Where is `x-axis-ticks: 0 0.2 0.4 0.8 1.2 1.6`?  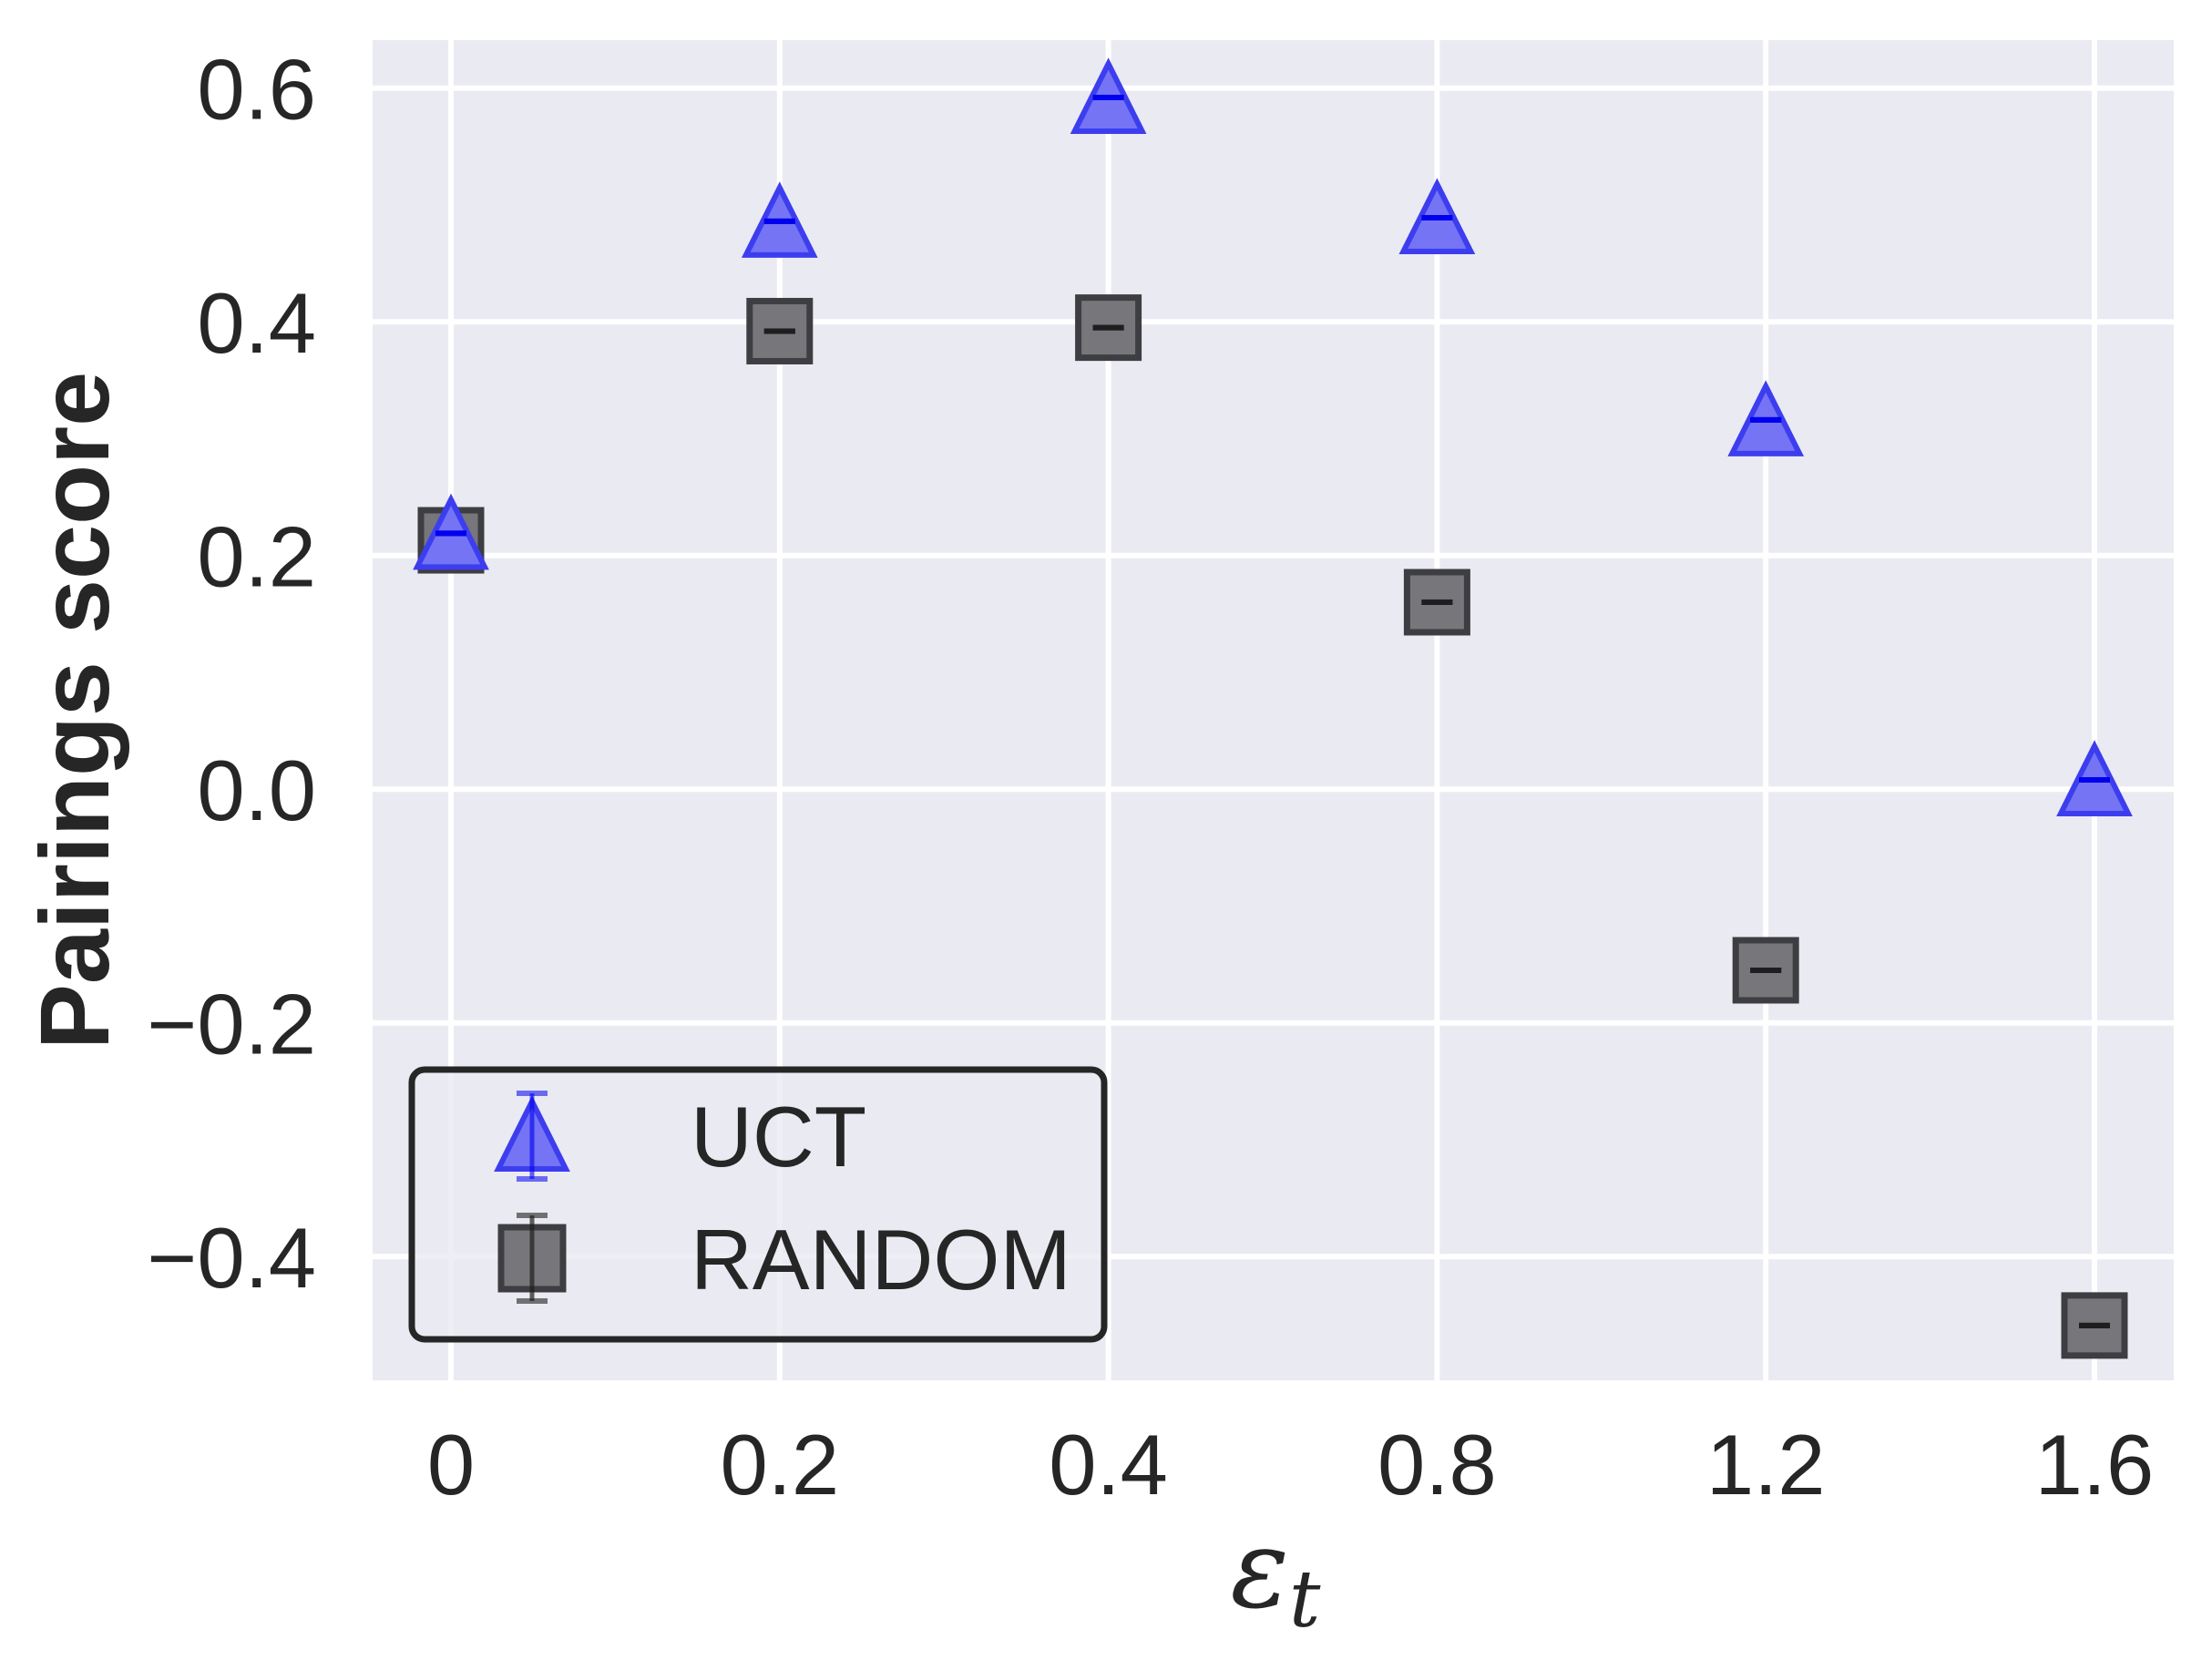 x-axis-ticks: 0 0.2 0.4 0.8 1.2 1.6 is located at coordinates (1290, 1464).